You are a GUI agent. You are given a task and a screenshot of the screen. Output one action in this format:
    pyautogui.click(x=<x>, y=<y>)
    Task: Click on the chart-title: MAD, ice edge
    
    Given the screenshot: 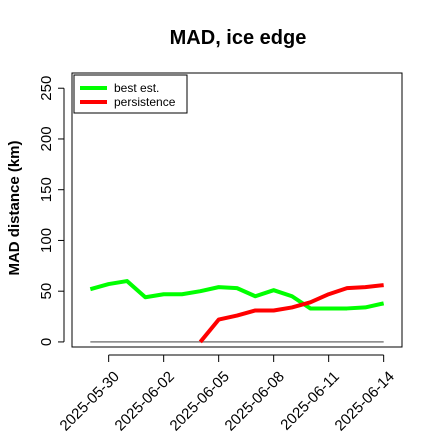 What is the action you would take?
    pyautogui.click(x=238, y=38)
    